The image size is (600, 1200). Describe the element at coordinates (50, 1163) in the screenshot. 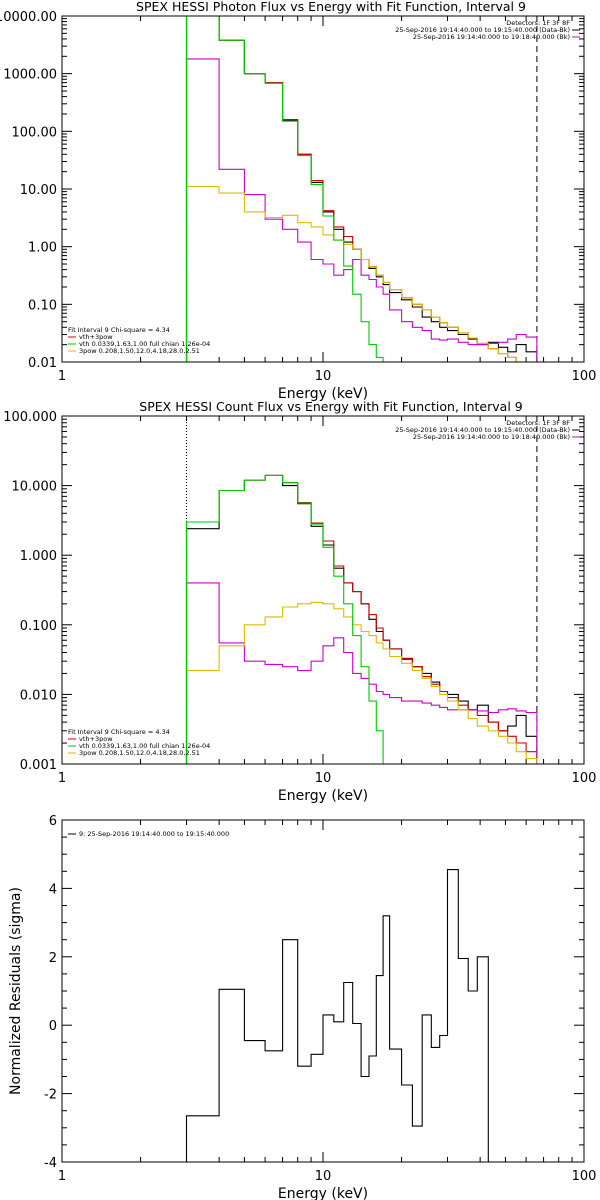

I see `y-tick-label: -4` at that location.